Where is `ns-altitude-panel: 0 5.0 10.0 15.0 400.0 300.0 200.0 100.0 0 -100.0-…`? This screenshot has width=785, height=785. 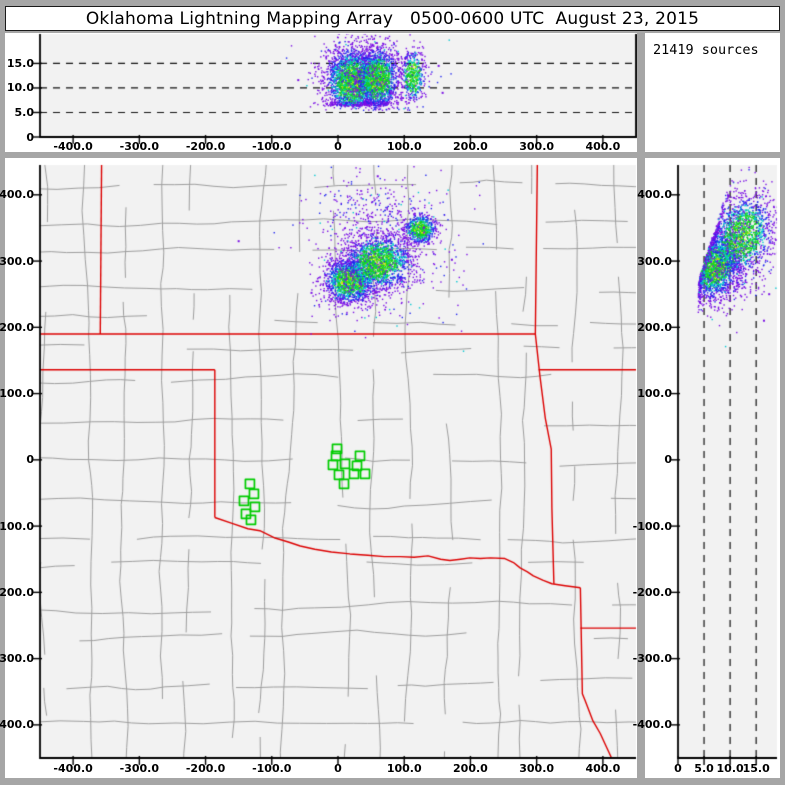 ns-altitude-panel: 0 5.0 10.0 15.0 400.0 300.0 200.0 100.0 0 -100.0-… is located at coordinates (706, 468).